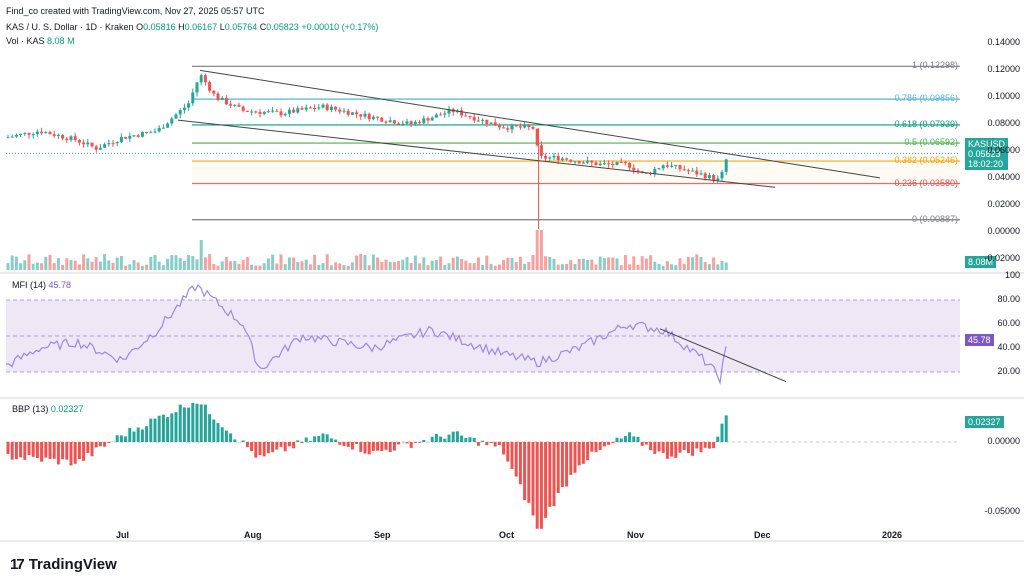 This screenshot has width=1024, height=583. What do you see at coordinates (123, 535) in the screenshot?
I see `time-axis-tick: Jul` at bounding box center [123, 535].